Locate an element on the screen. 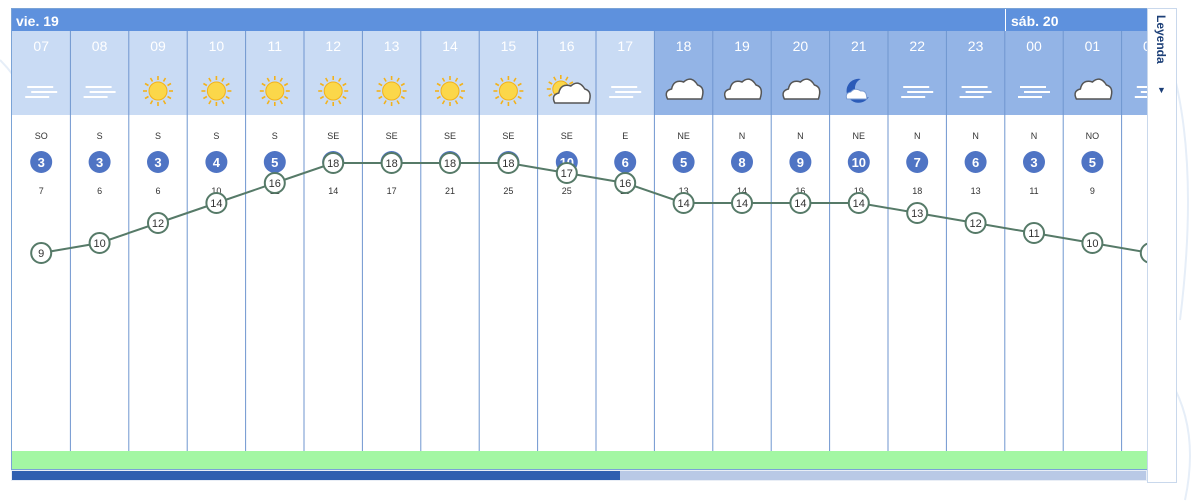 The width and height of the screenshot is (1200, 503). wind-gust-label: 11 is located at coordinates (1033, 191).